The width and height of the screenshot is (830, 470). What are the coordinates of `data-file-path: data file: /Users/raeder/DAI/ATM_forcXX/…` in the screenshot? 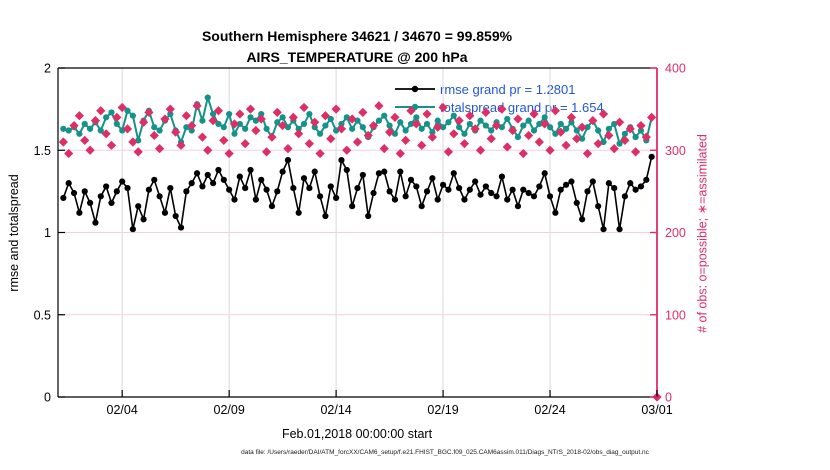 It's located at (445, 452).